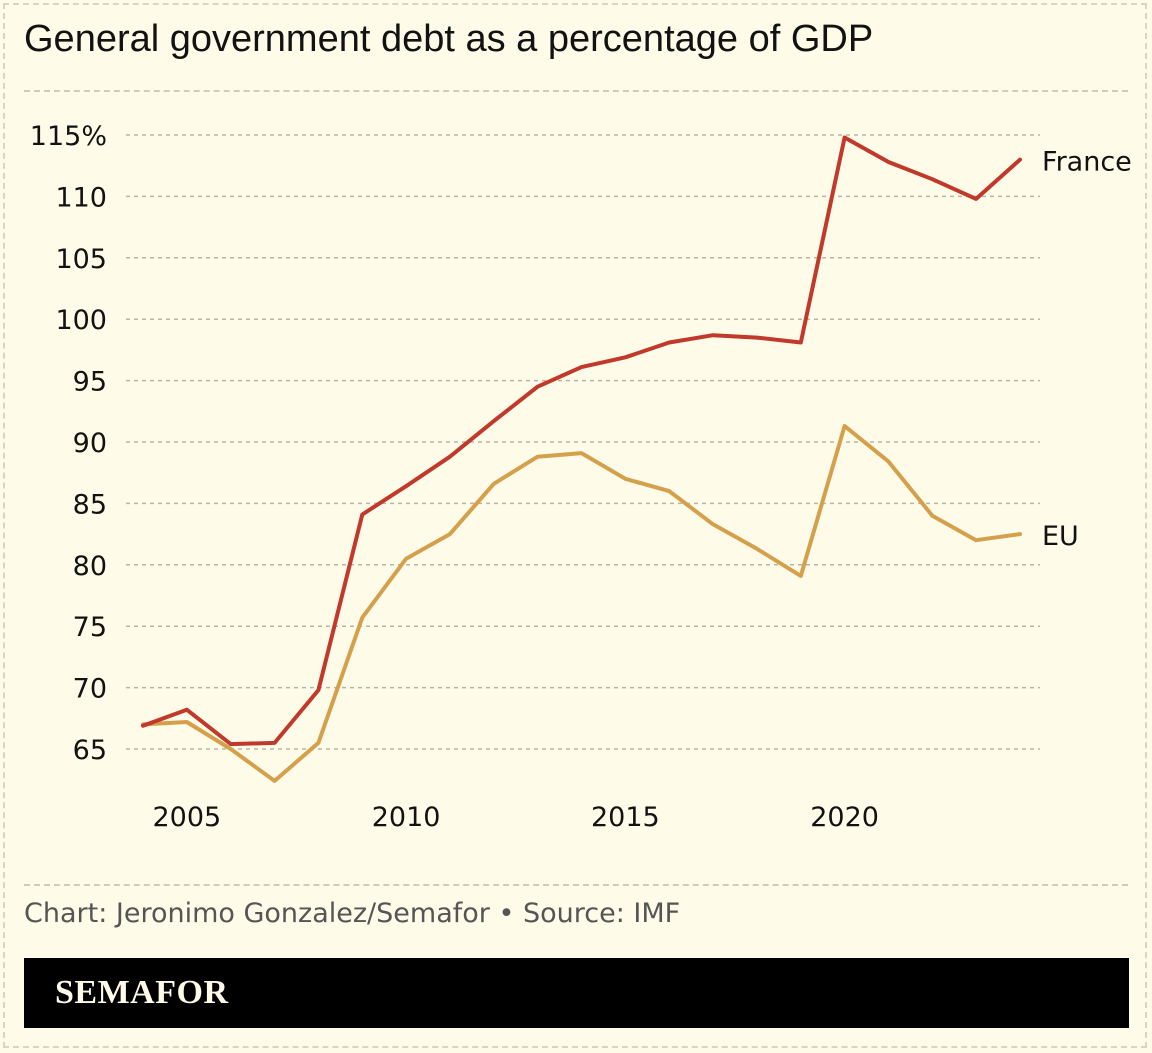 The height and width of the screenshot is (1053, 1152). What do you see at coordinates (90, 443) in the screenshot?
I see `y-tick-label: 90` at bounding box center [90, 443].